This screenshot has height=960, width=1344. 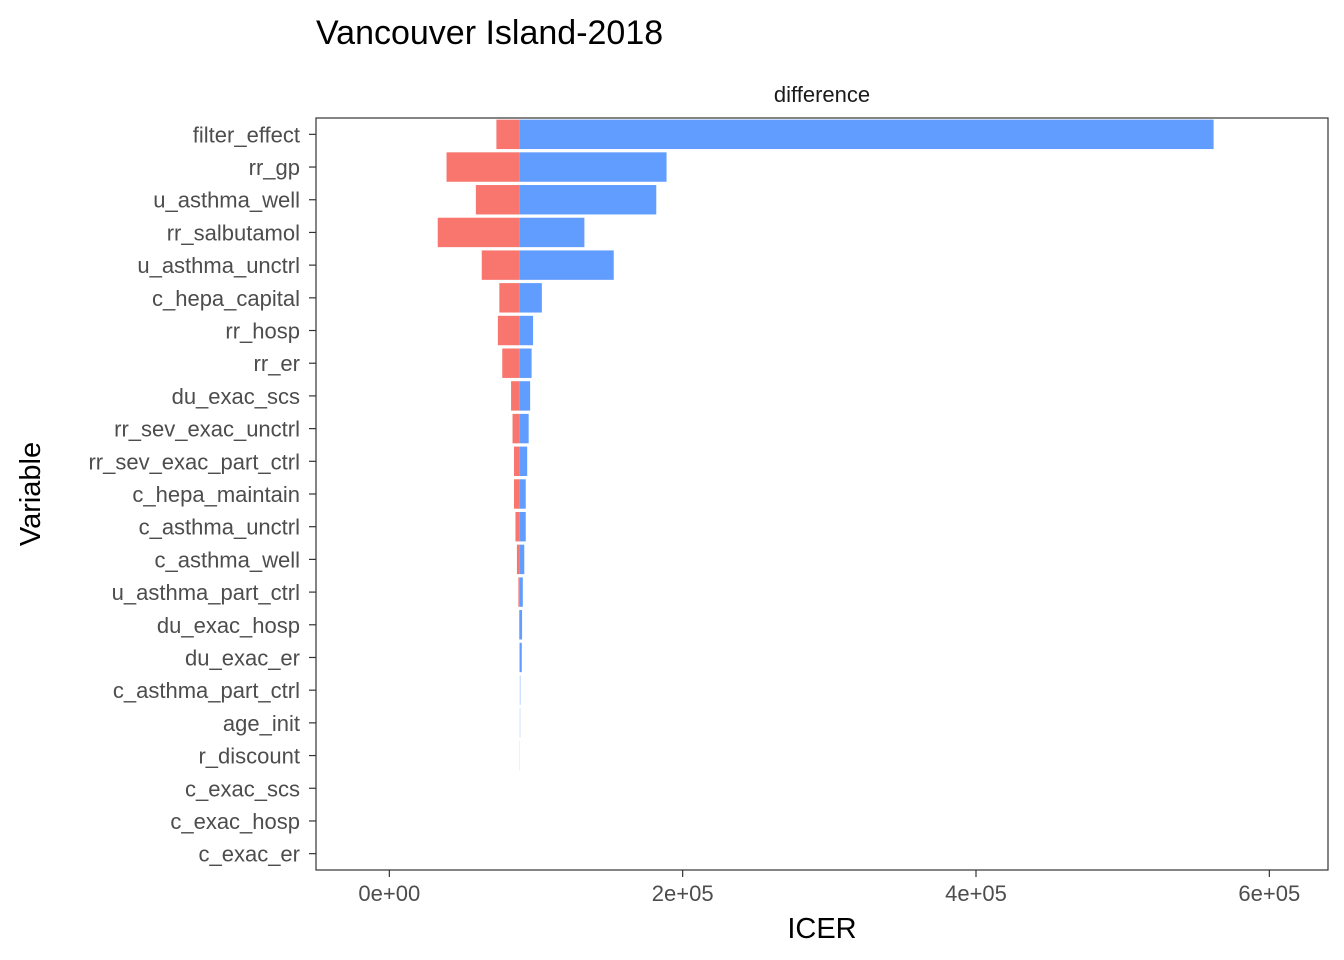 What do you see at coordinates (683, 893) in the screenshot?
I see `x-tick-label: 2e+05` at bounding box center [683, 893].